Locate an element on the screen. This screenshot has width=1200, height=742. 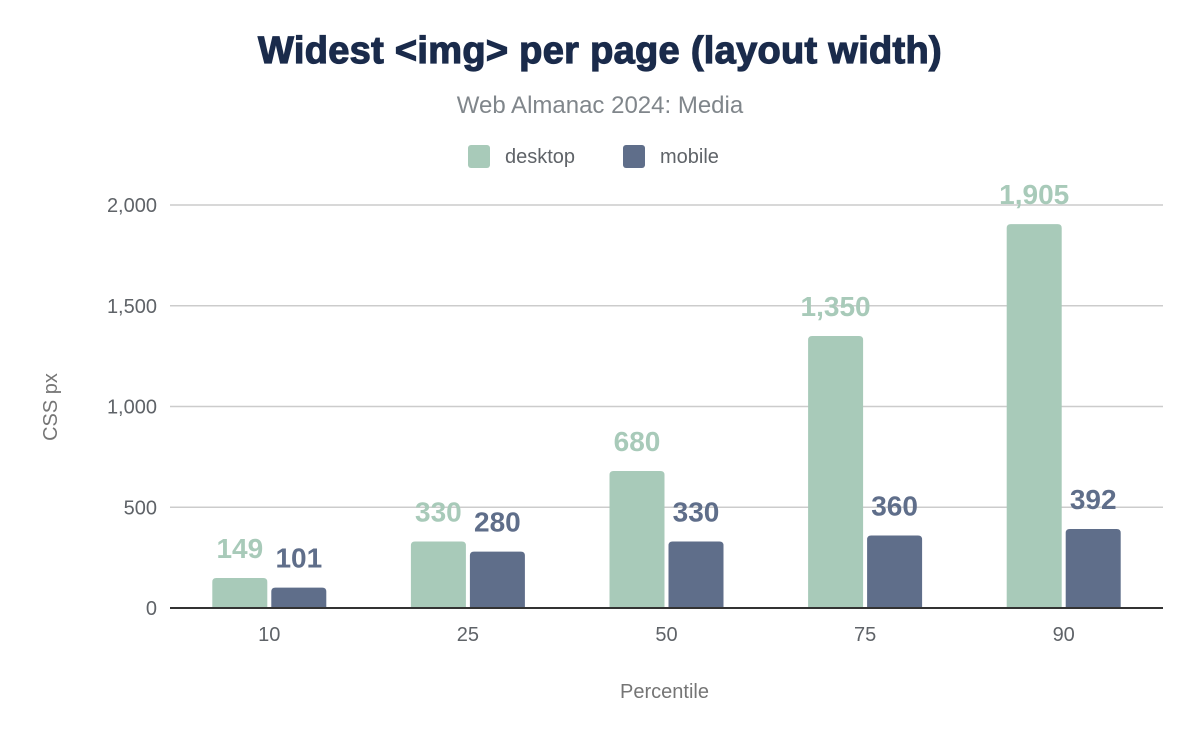
legend-label-desktop: desktop is located at coordinates (540, 157).